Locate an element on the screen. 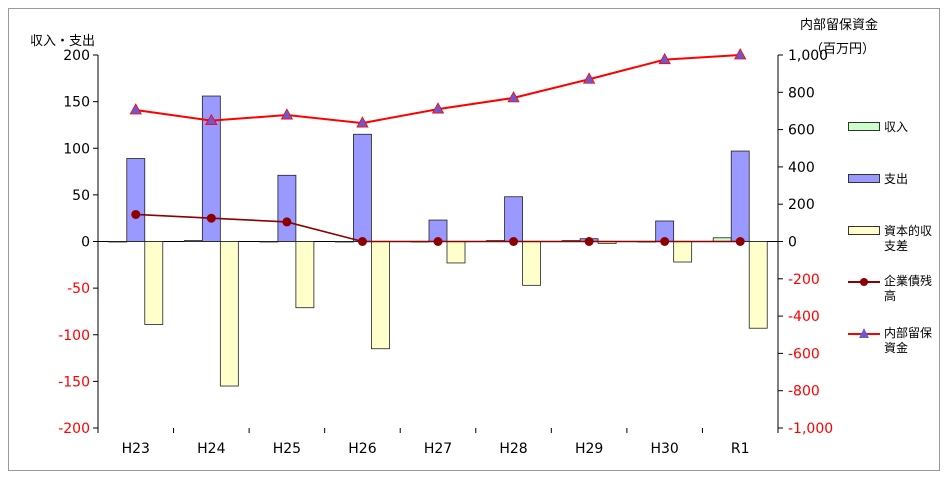 This screenshot has height=479, width=950. legend-line-bond-balance is located at coordinates (864, 282).